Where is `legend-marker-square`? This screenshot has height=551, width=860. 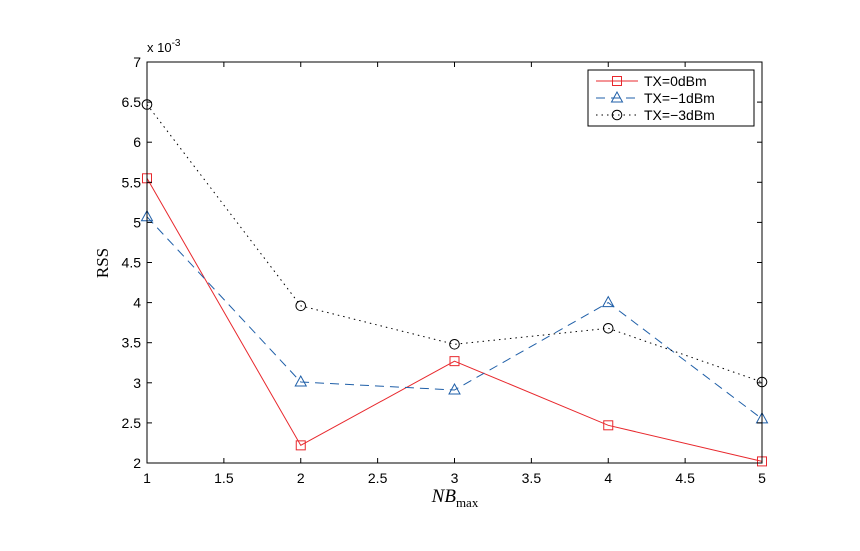 legend-marker-square is located at coordinates (617, 81).